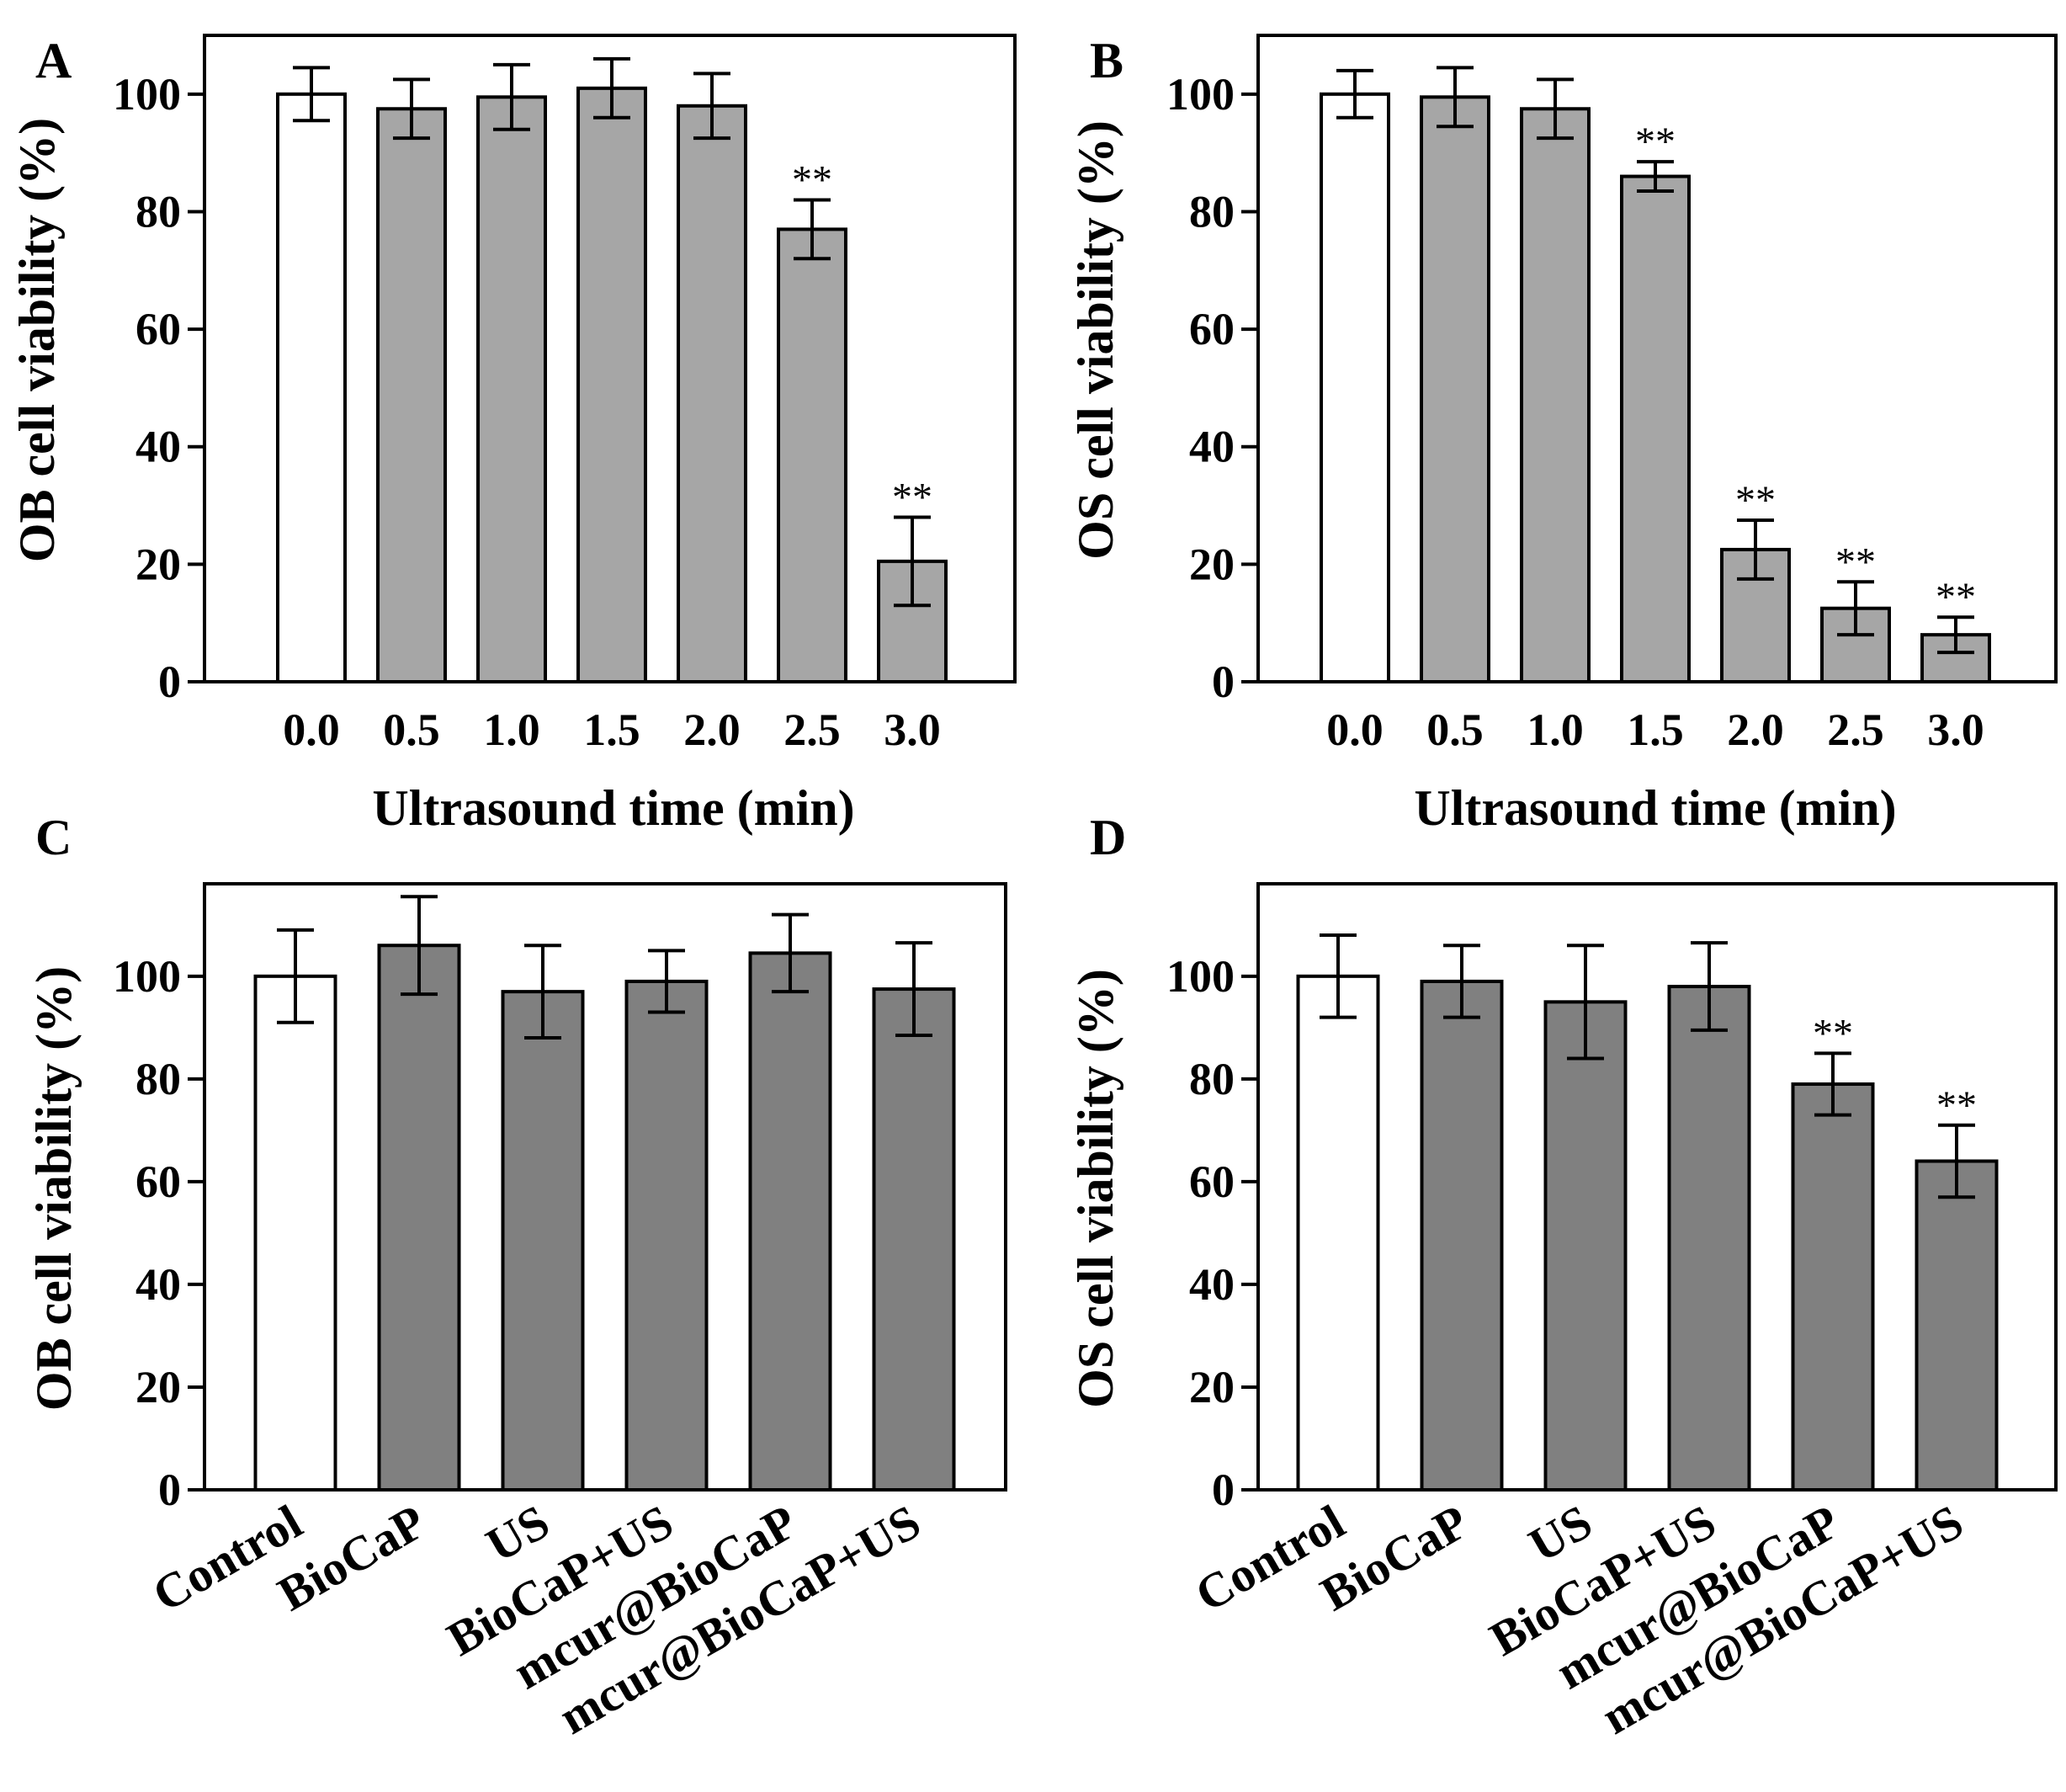  What do you see at coordinates (1223, 682) in the screenshot?
I see `panel-b-y-tick-label-0: 0` at bounding box center [1223, 682].